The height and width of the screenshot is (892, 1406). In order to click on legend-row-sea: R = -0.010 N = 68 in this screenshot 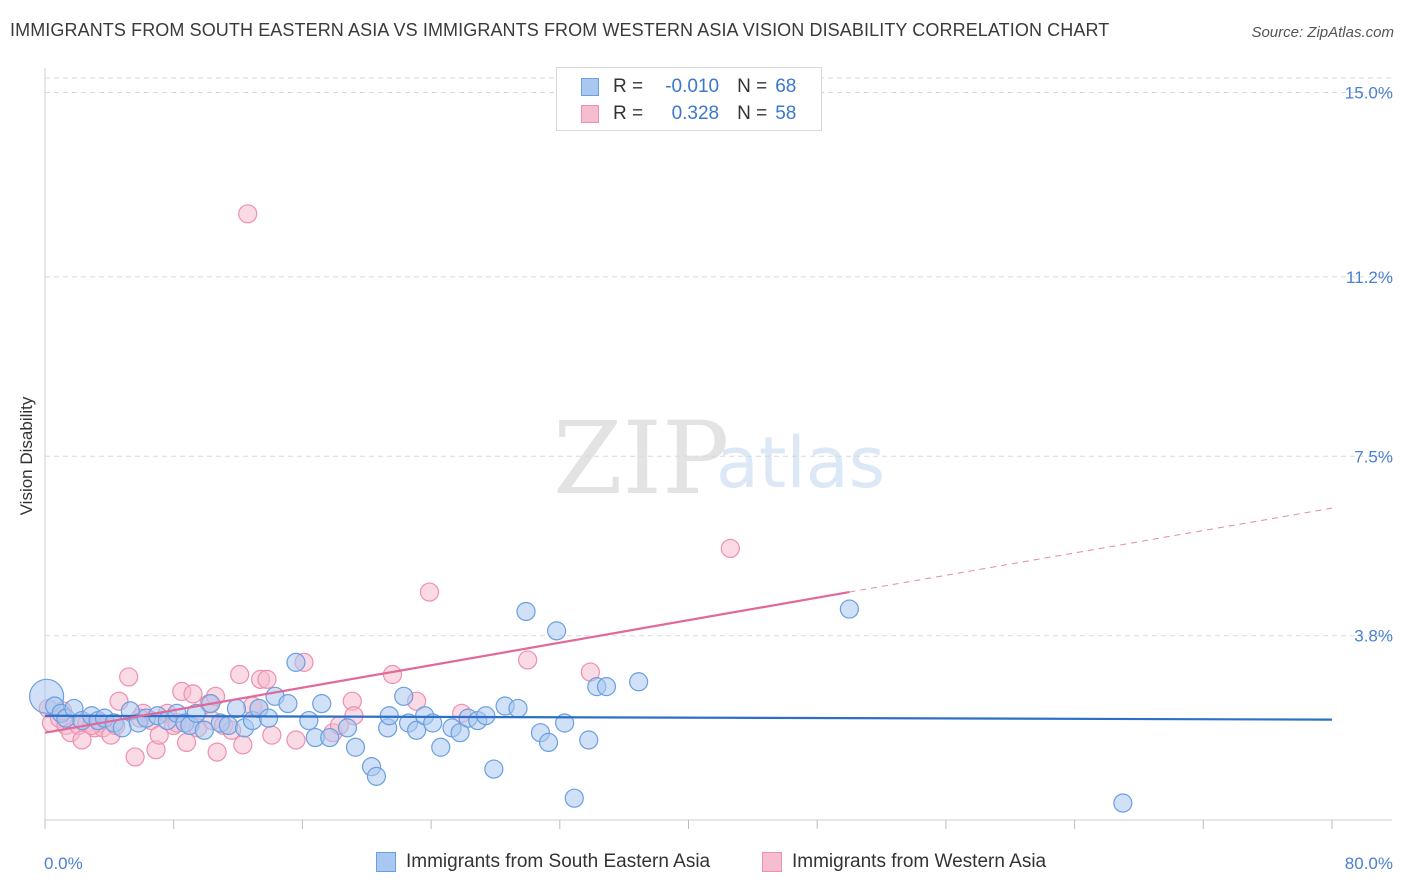, I will do `click(688, 87)`.